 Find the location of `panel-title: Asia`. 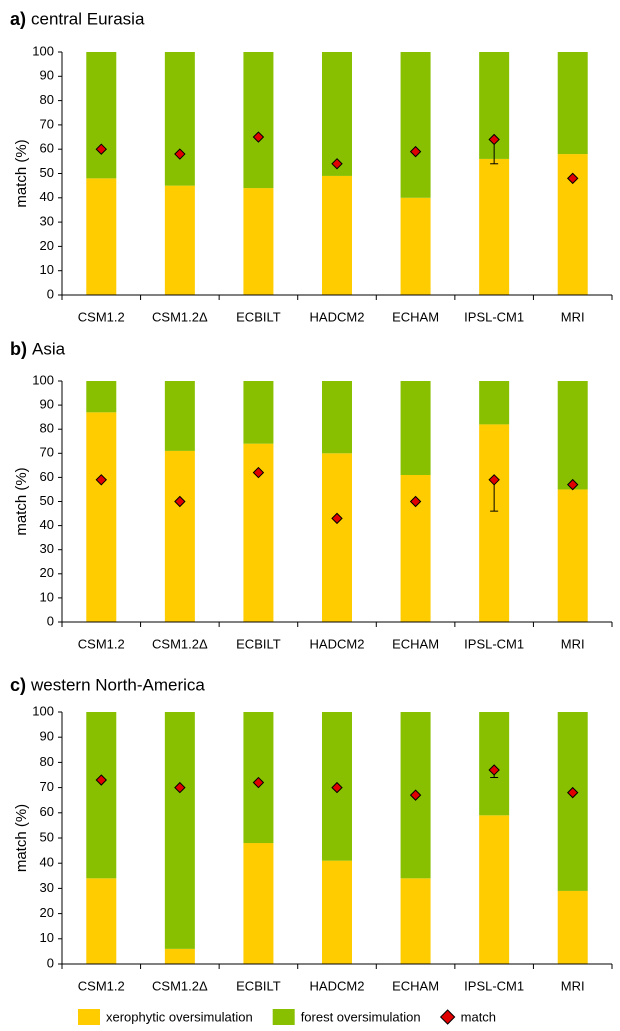

panel-title: Asia is located at coordinates (49, 348).